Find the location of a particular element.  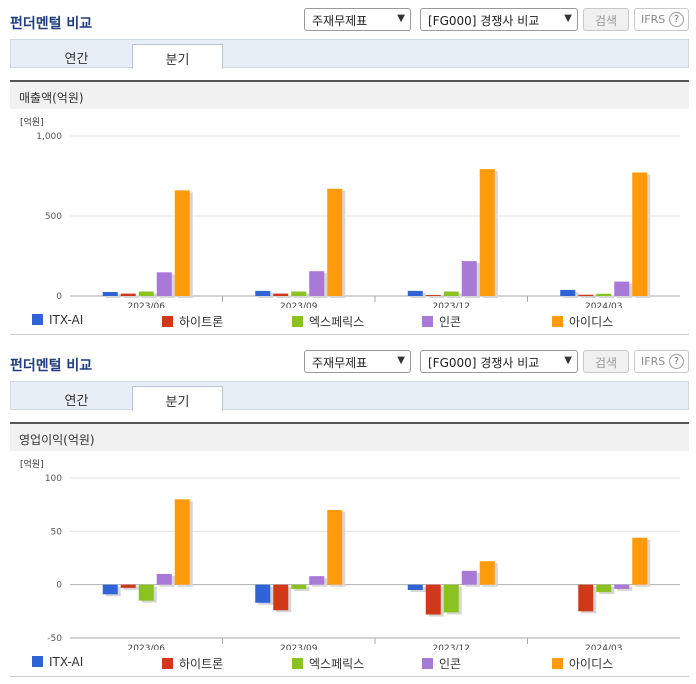

x-tick-label: 2024/03 is located at coordinates (603, 647).